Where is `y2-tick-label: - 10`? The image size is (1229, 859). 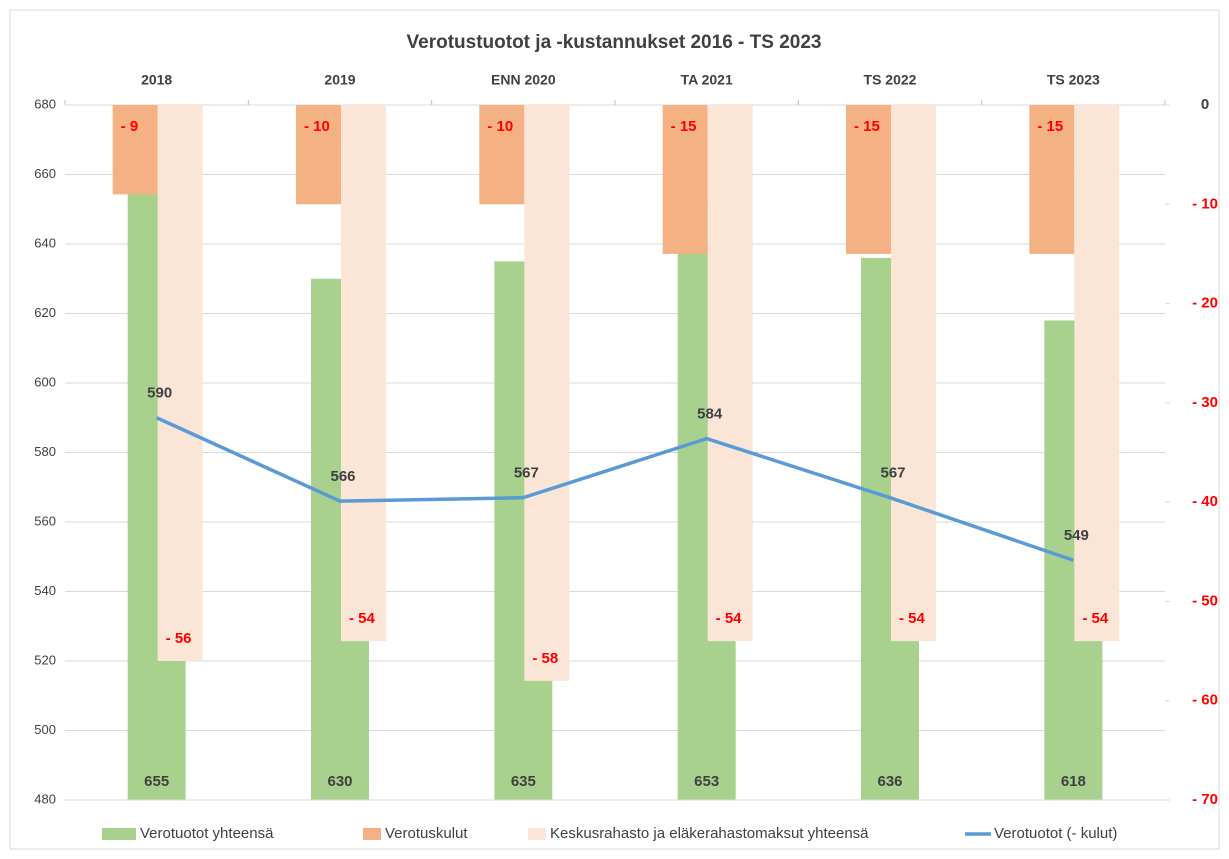 y2-tick-label: - 10 is located at coordinates (1205, 203).